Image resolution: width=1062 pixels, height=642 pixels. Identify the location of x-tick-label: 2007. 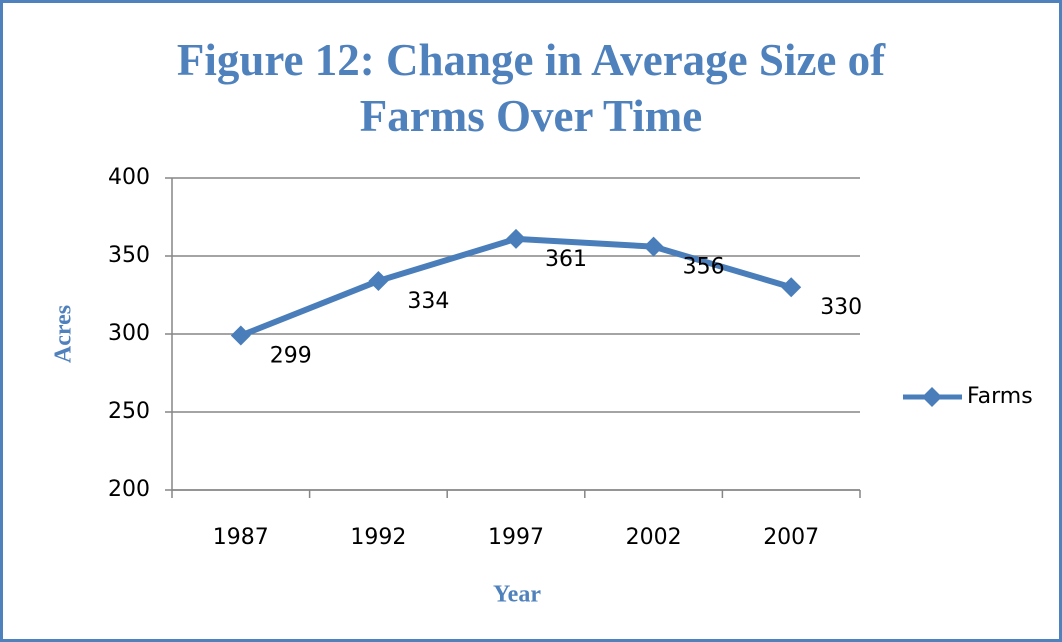
(791, 537).